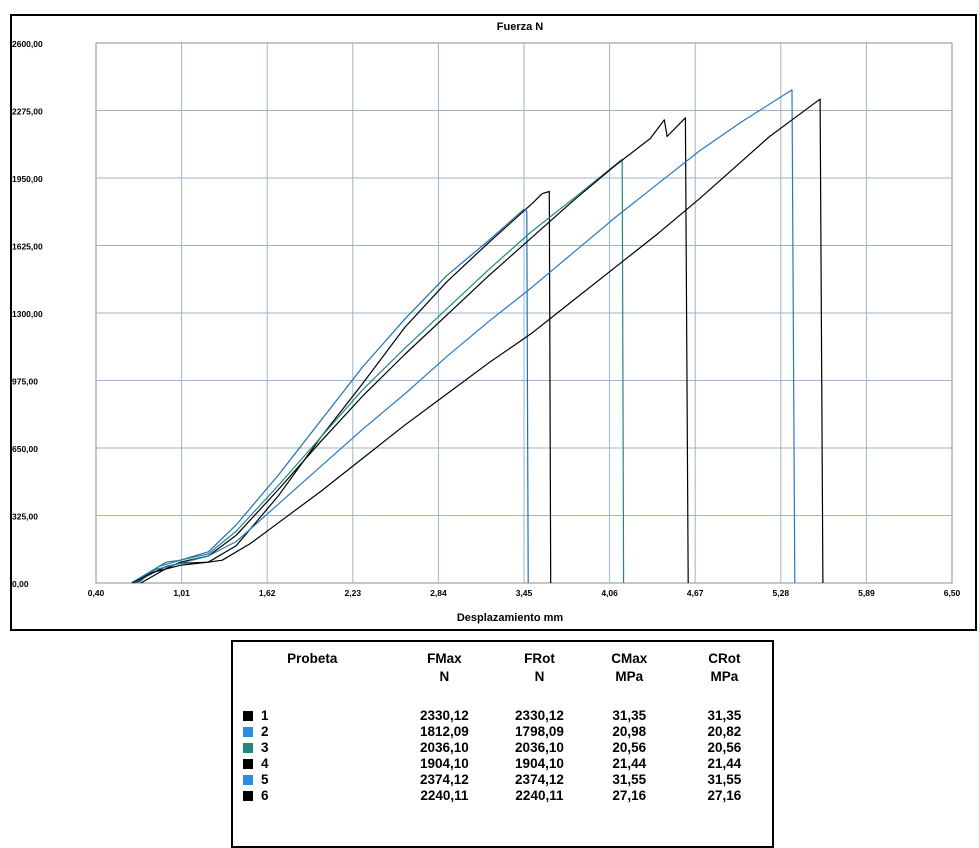 The height and width of the screenshot is (848, 979). What do you see at coordinates (502, 732) in the screenshot?
I see `table-row: 2 1812,09 1798,09 20,98 20,82` at bounding box center [502, 732].